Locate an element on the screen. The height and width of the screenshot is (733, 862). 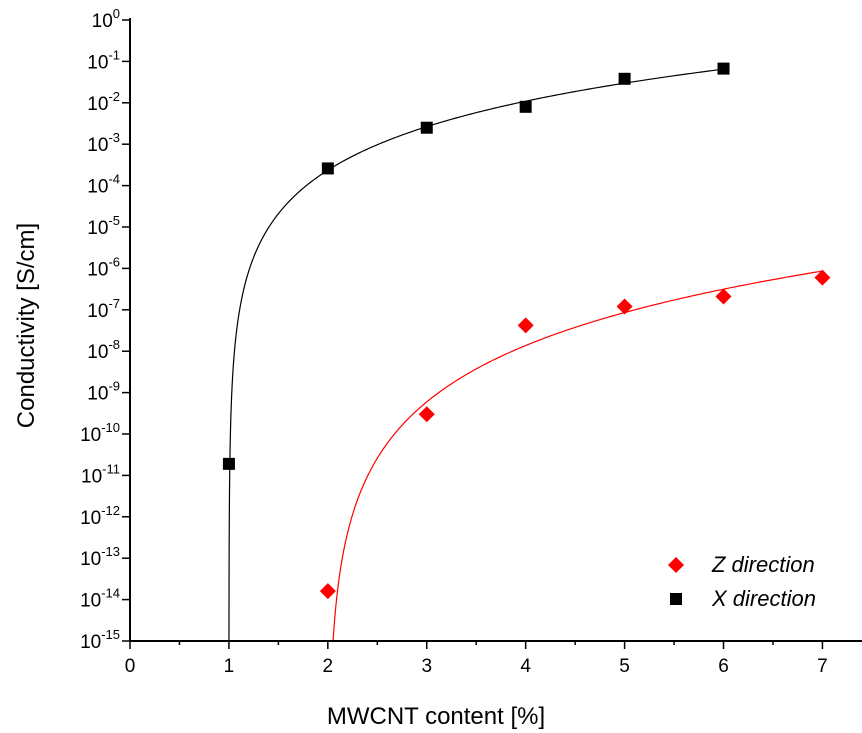
x-tick-label: 0 is located at coordinates (130, 666).